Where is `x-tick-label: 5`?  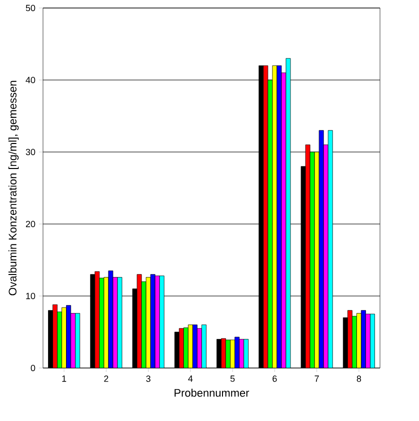 x-tick-label: 5 is located at coordinates (232, 379).